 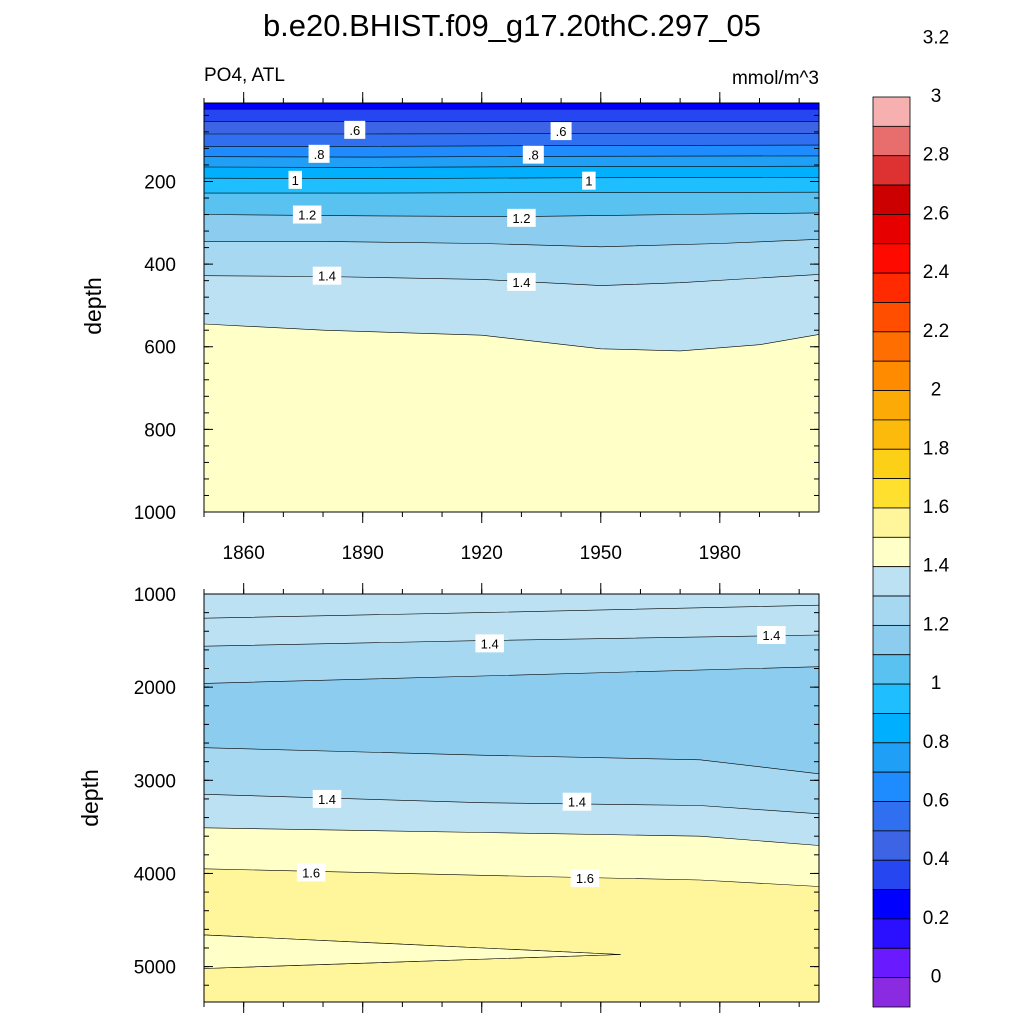 What do you see at coordinates (936, 37) in the screenshot?
I see `colorbar-tick-label: 3.2` at bounding box center [936, 37].